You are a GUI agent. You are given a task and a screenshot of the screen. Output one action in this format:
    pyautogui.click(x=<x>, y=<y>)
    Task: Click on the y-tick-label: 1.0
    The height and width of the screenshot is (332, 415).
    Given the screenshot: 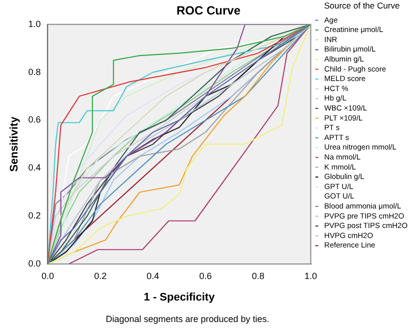 What is the action you would take?
    pyautogui.click(x=34, y=23)
    